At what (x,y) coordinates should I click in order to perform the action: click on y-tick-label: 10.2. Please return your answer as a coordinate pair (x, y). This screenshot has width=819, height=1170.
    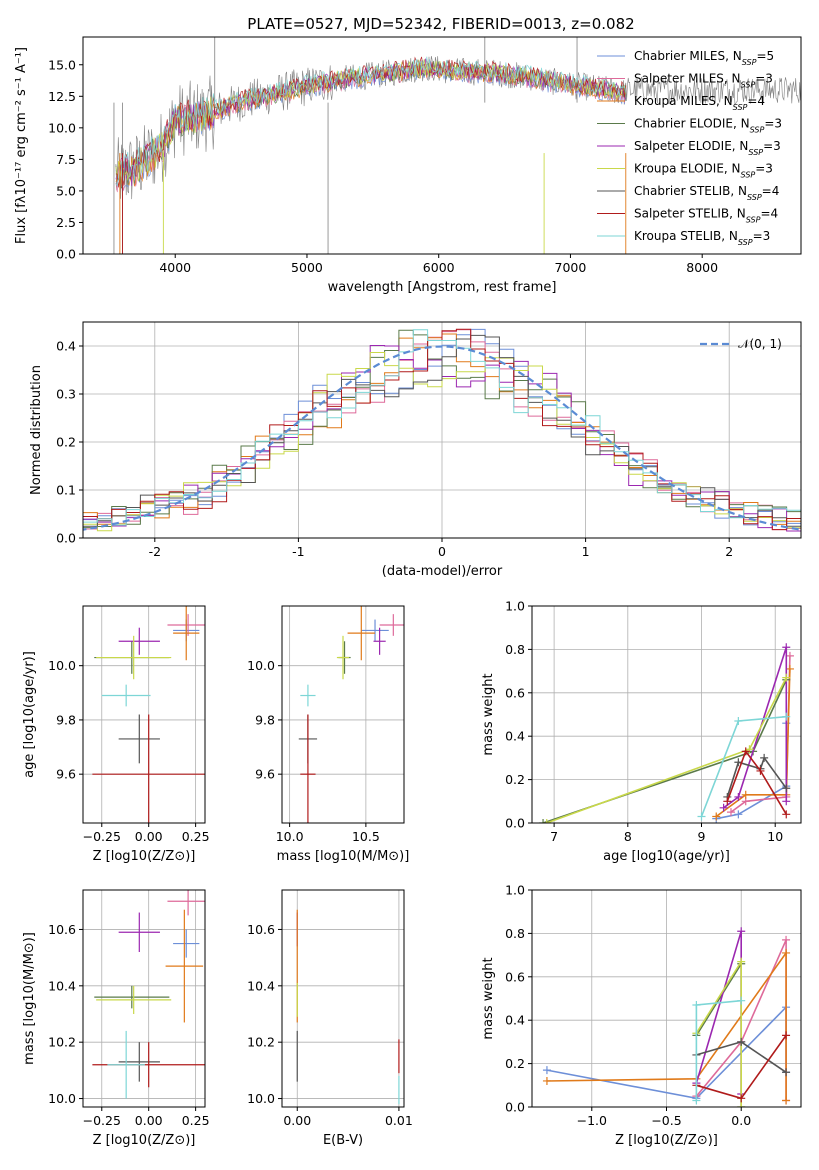
    Looking at the image, I should click on (261, 1042).